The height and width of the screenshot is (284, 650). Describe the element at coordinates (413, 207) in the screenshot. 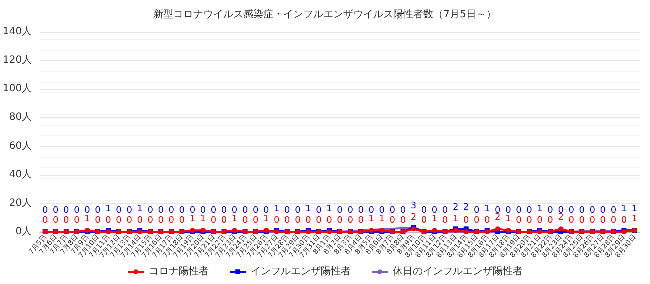

I see `data-label: 3` at that location.